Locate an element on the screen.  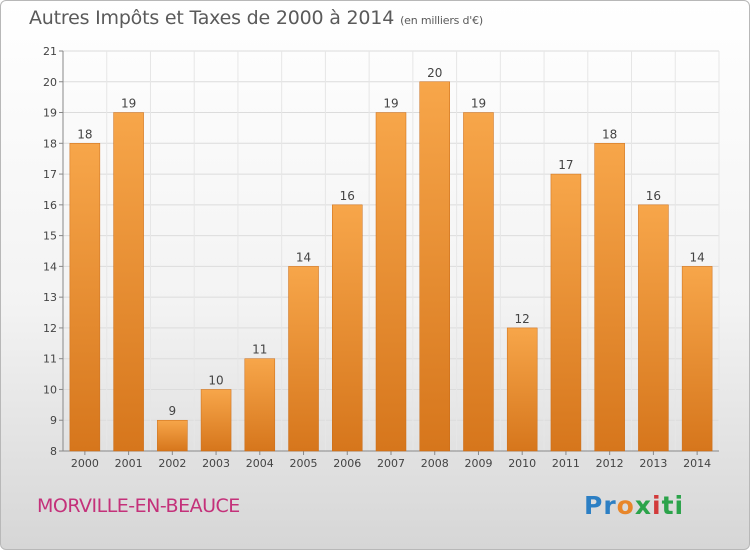
y-tick-label: 18 is located at coordinates (50, 143).